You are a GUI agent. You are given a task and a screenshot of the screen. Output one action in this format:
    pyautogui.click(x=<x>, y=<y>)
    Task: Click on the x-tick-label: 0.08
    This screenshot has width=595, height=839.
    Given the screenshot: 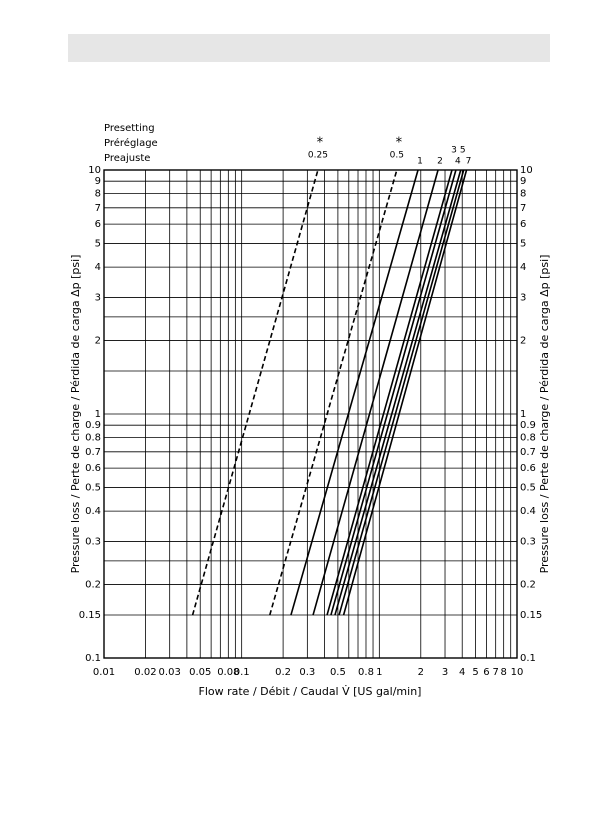 What is the action you would take?
    pyautogui.click(x=228, y=672)
    